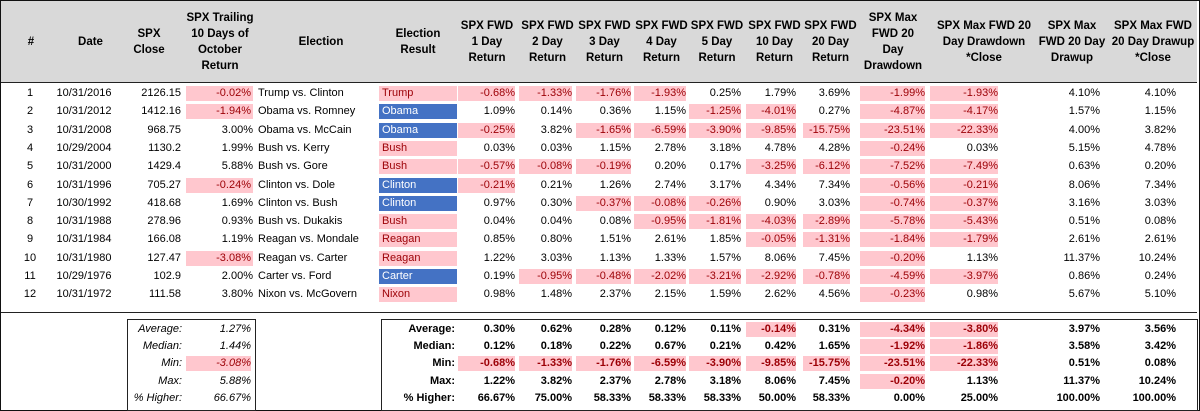 The image size is (1200, 411). What do you see at coordinates (1160, 363) in the screenshot?
I see `fwd-stat-value: 0.08%` at bounding box center [1160, 363].